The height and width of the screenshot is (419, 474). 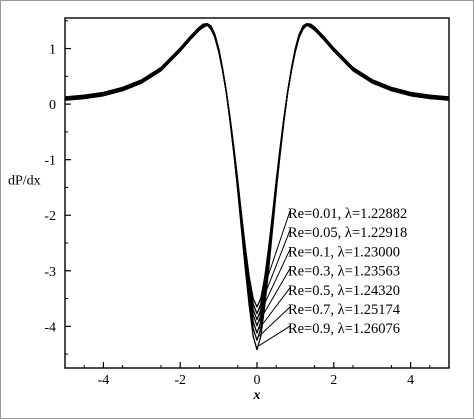 What do you see at coordinates (344, 252) in the screenshot?
I see `legend-label: Re=0.1, λ=1.23000` at bounding box center [344, 252].